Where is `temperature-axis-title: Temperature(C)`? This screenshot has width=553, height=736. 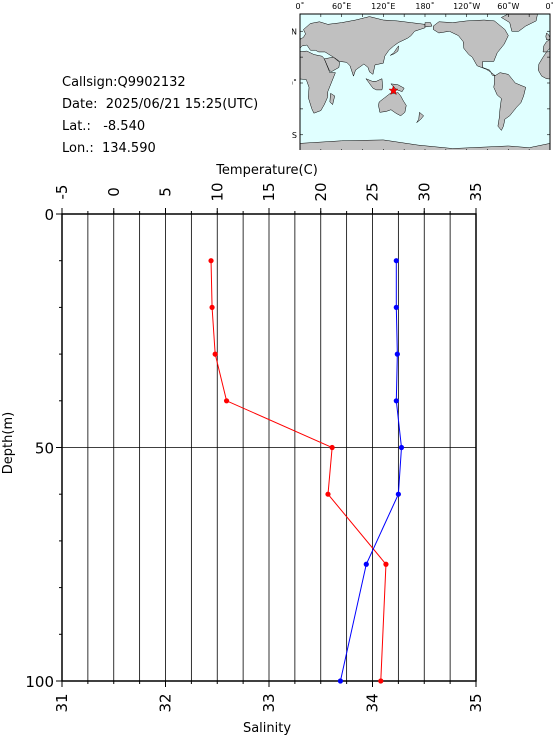 temperature-axis-title: Temperature(C) is located at coordinates (266, 170).